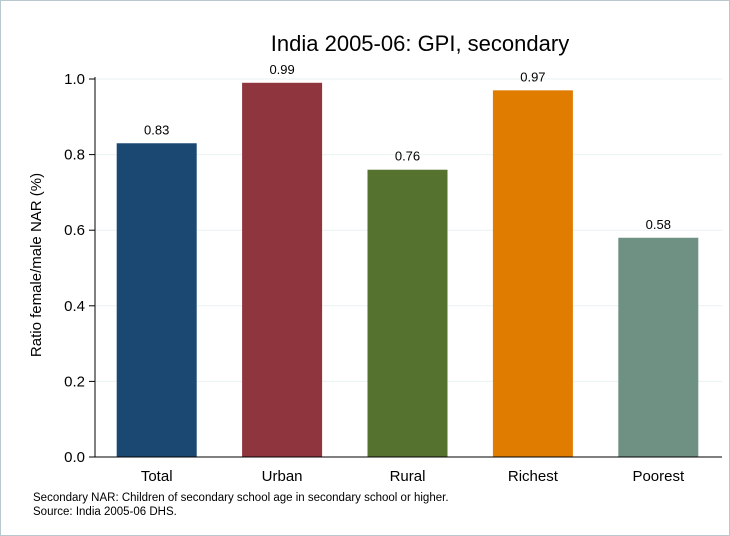 Image resolution: width=730 pixels, height=536 pixels. I want to click on bar-total, so click(156, 300).